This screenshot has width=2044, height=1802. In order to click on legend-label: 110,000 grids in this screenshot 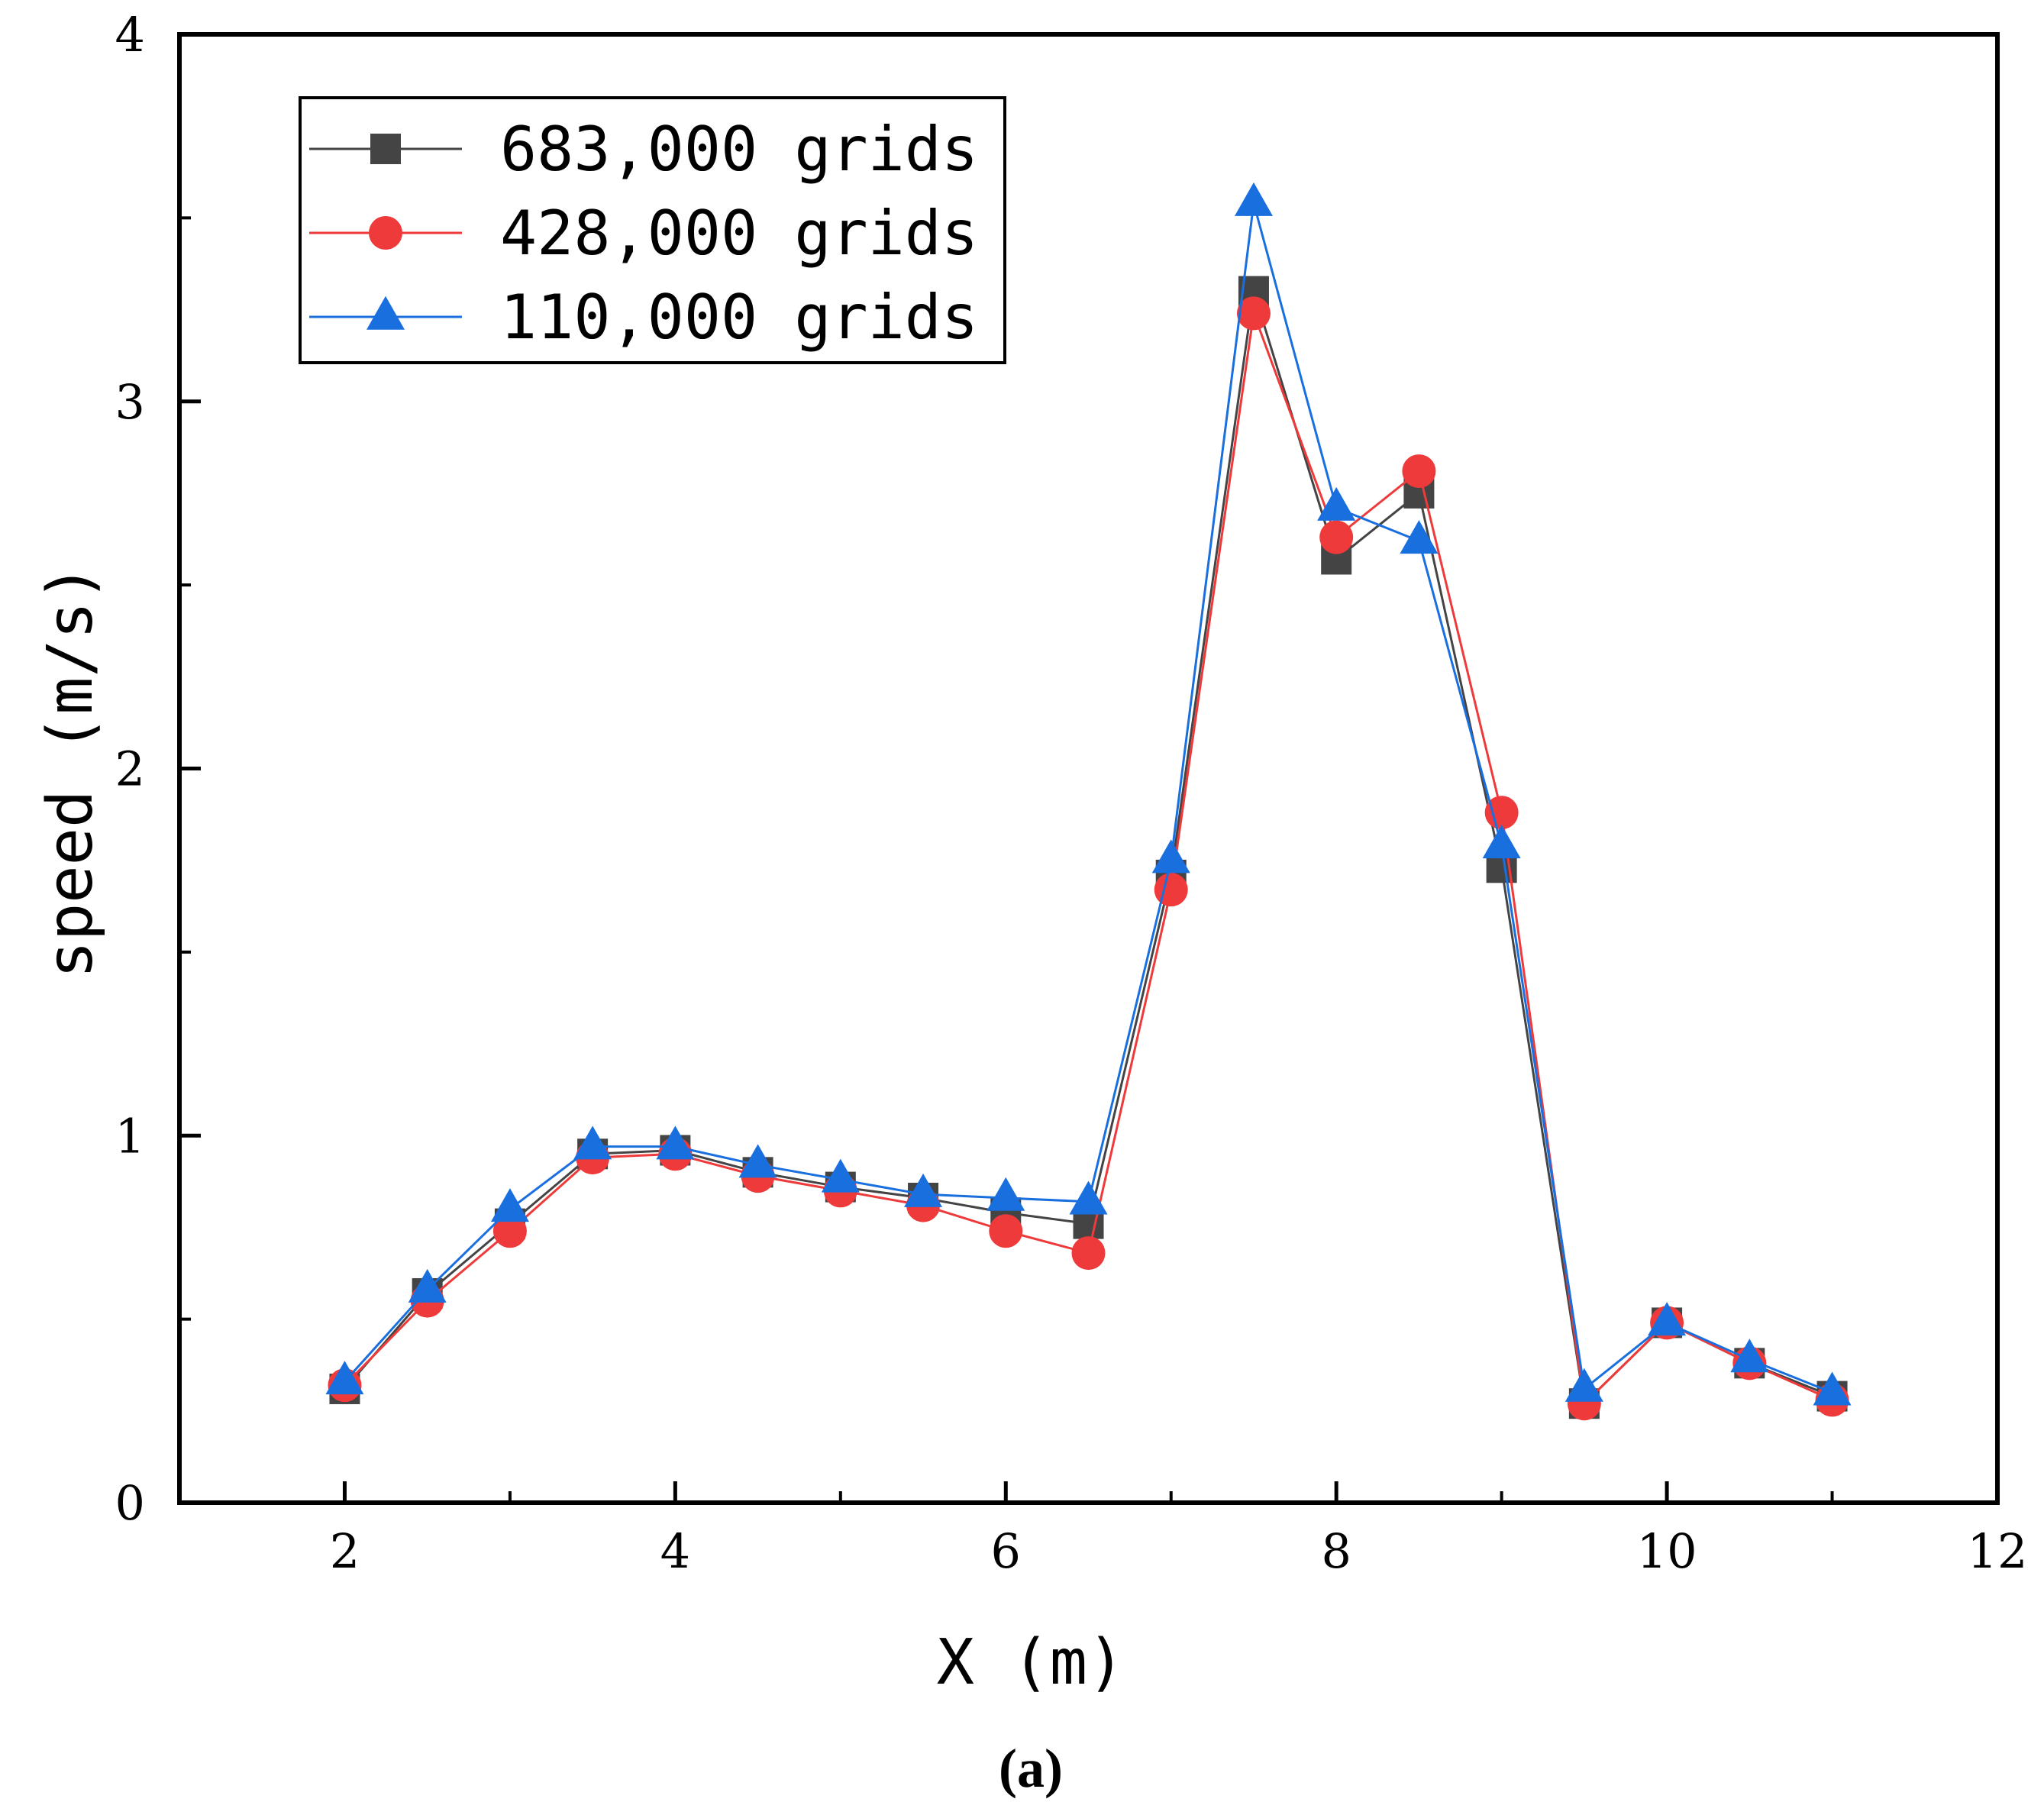, I will do `click(739, 317)`.